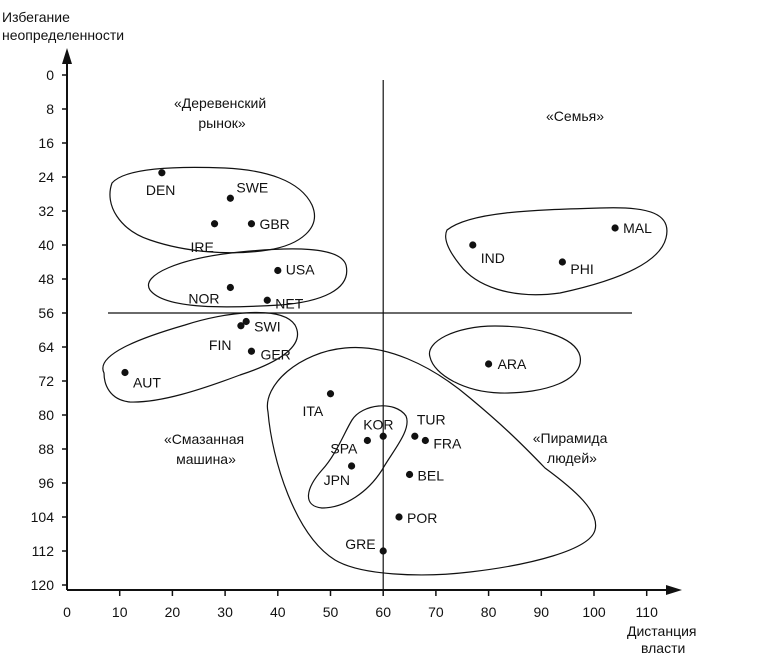 The image size is (763, 657). What do you see at coordinates (289, 303) in the screenshot?
I see `point-label: NET` at bounding box center [289, 303].